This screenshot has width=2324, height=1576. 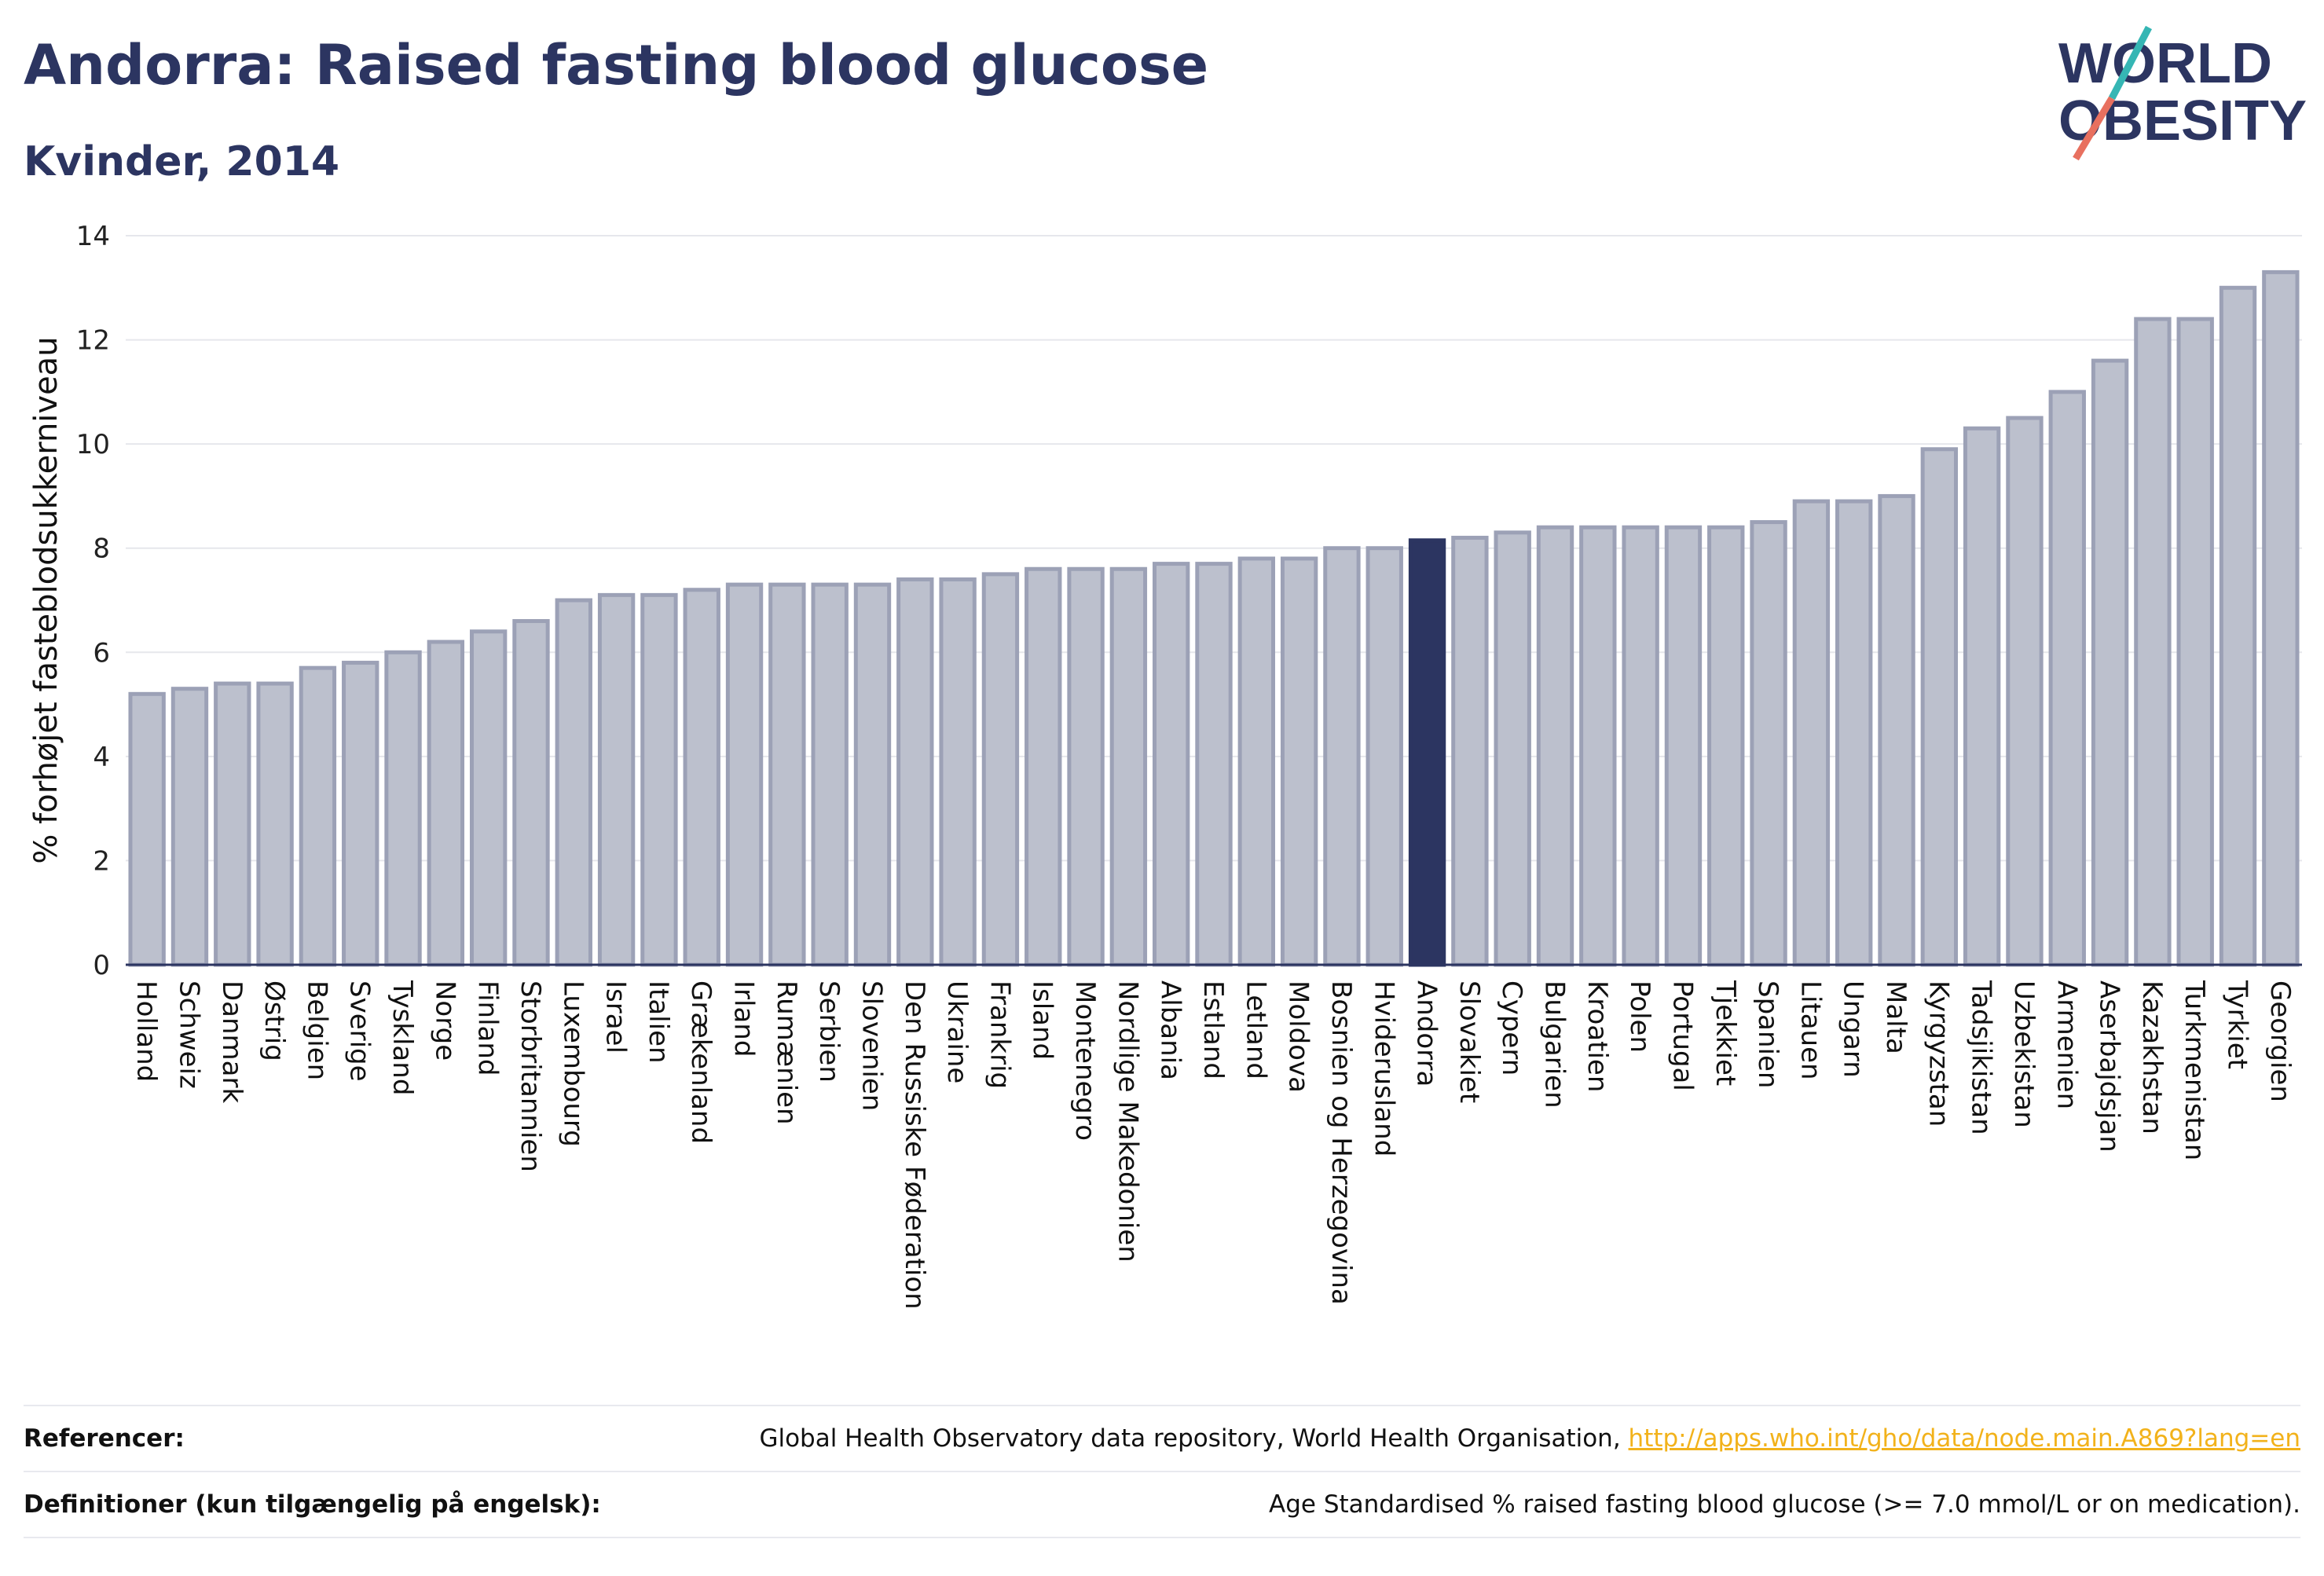 I want to click on world-obesity-logo: WORLD OBESITY, so click(x=2182, y=93).